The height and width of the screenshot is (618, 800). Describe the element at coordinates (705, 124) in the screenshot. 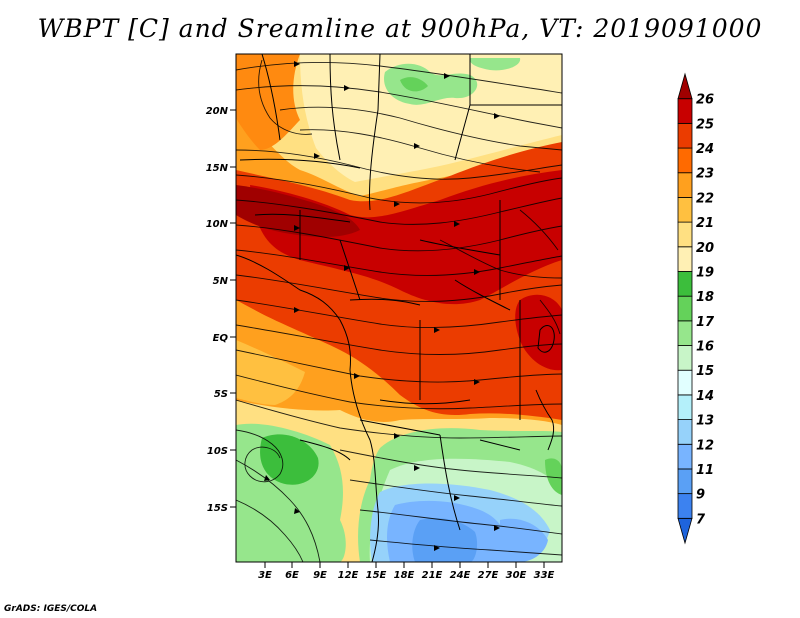

I see `colorbar-label: 25` at that location.